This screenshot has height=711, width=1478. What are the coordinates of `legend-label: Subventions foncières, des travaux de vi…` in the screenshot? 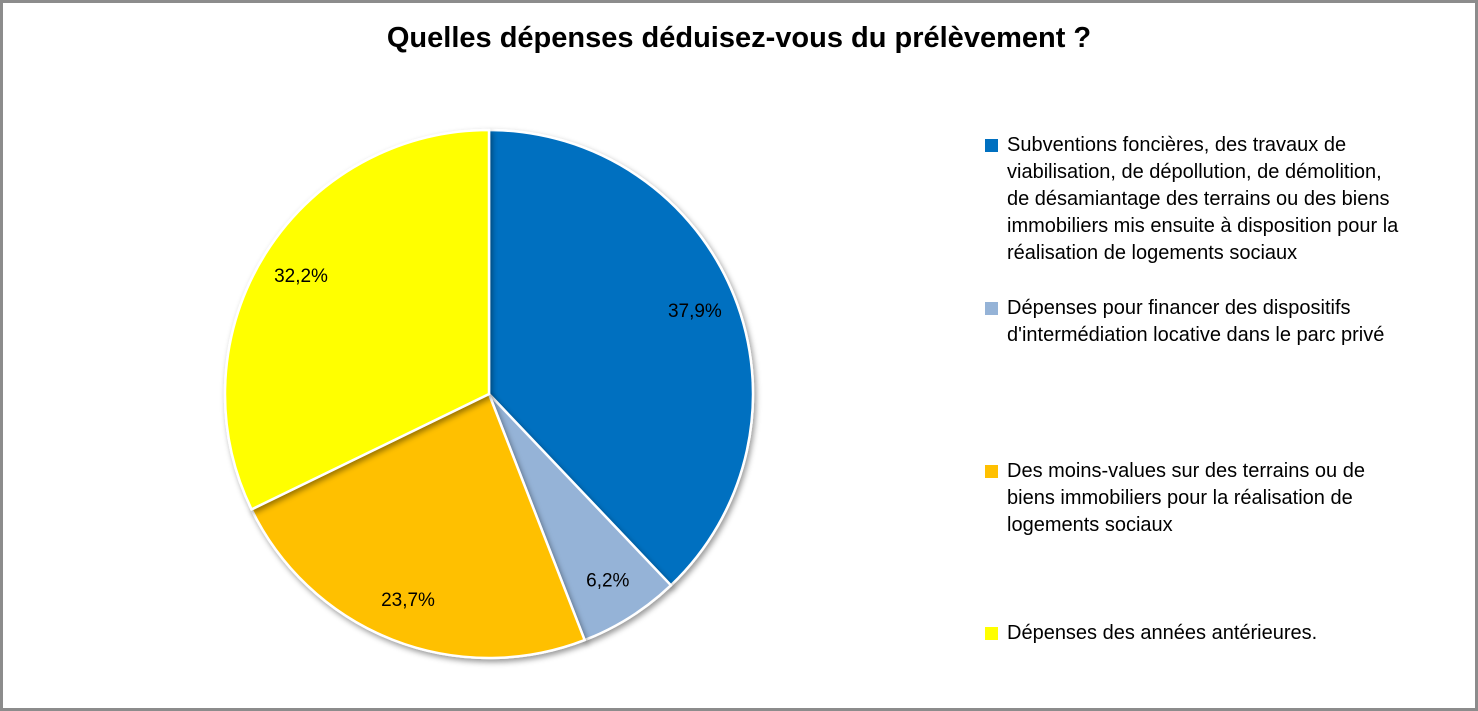 It's located at (1203, 199).